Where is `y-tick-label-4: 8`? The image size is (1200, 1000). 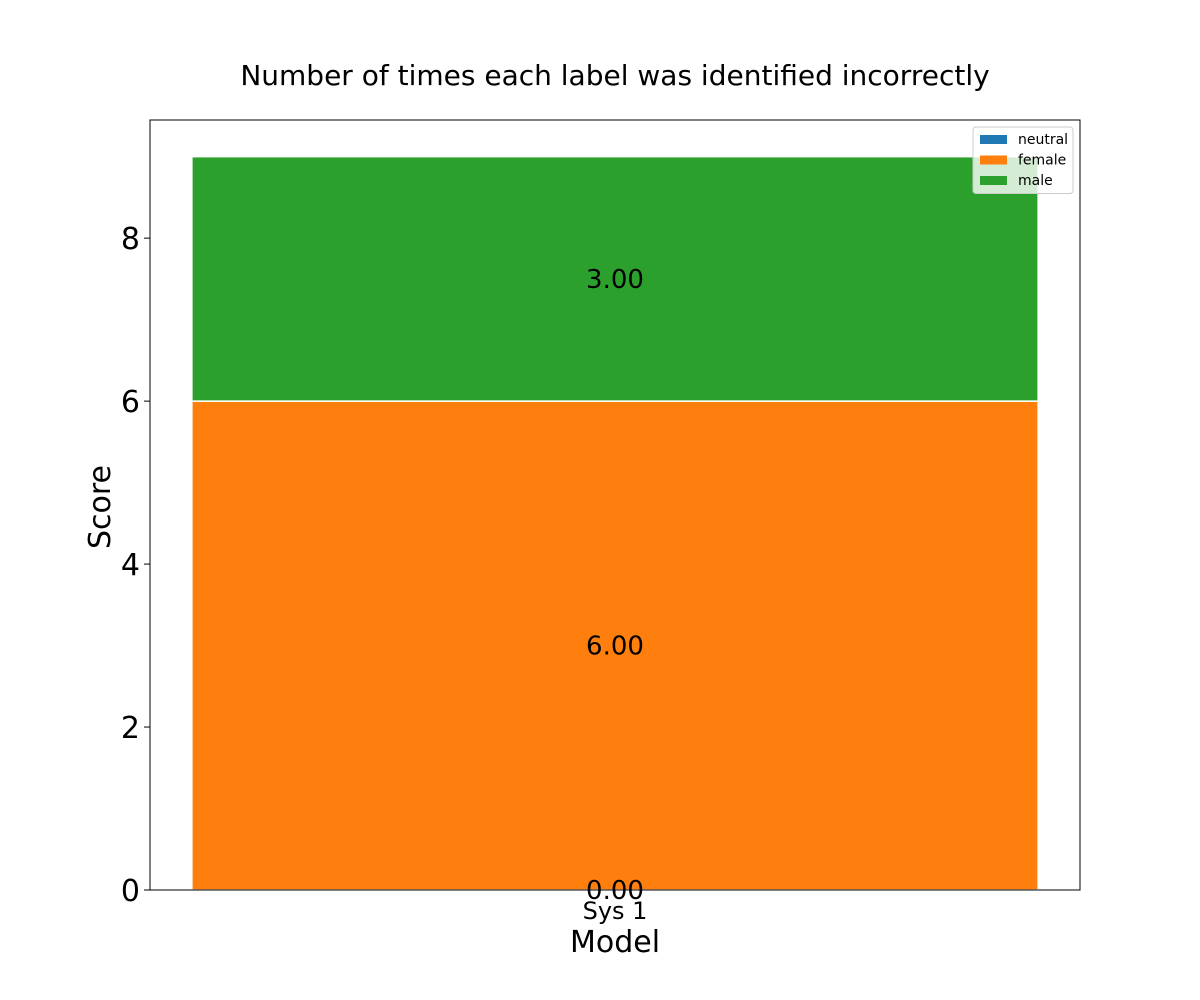 y-tick-label-4: 8 is located at coordinates (130, 239).